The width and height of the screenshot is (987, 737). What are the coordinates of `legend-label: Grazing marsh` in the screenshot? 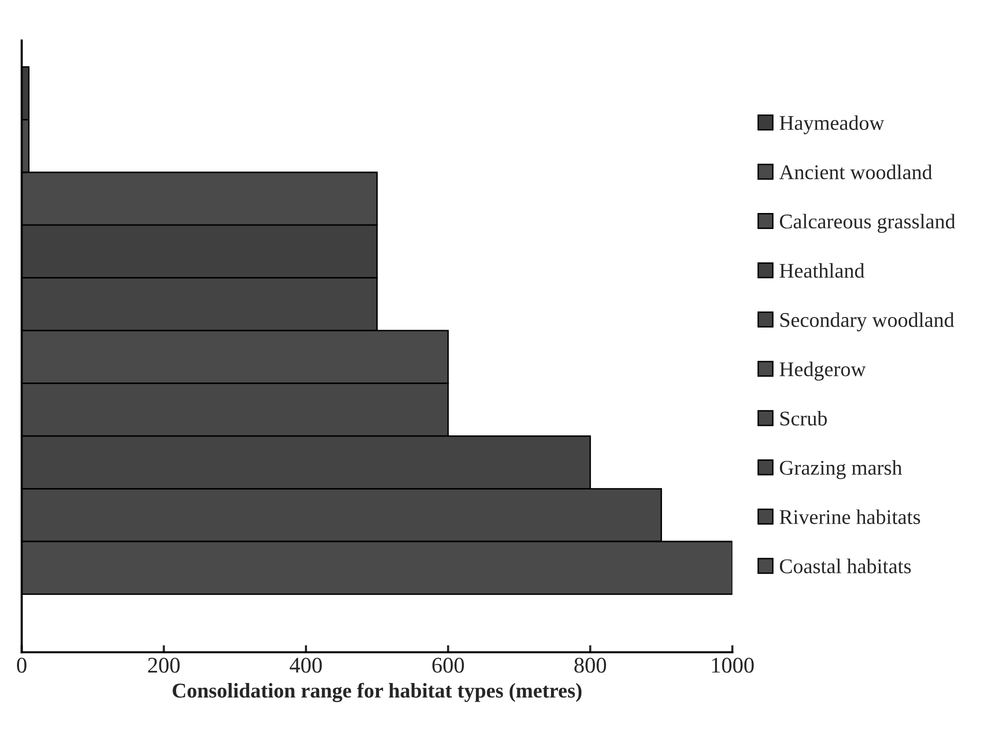 It's located at (841, 470).